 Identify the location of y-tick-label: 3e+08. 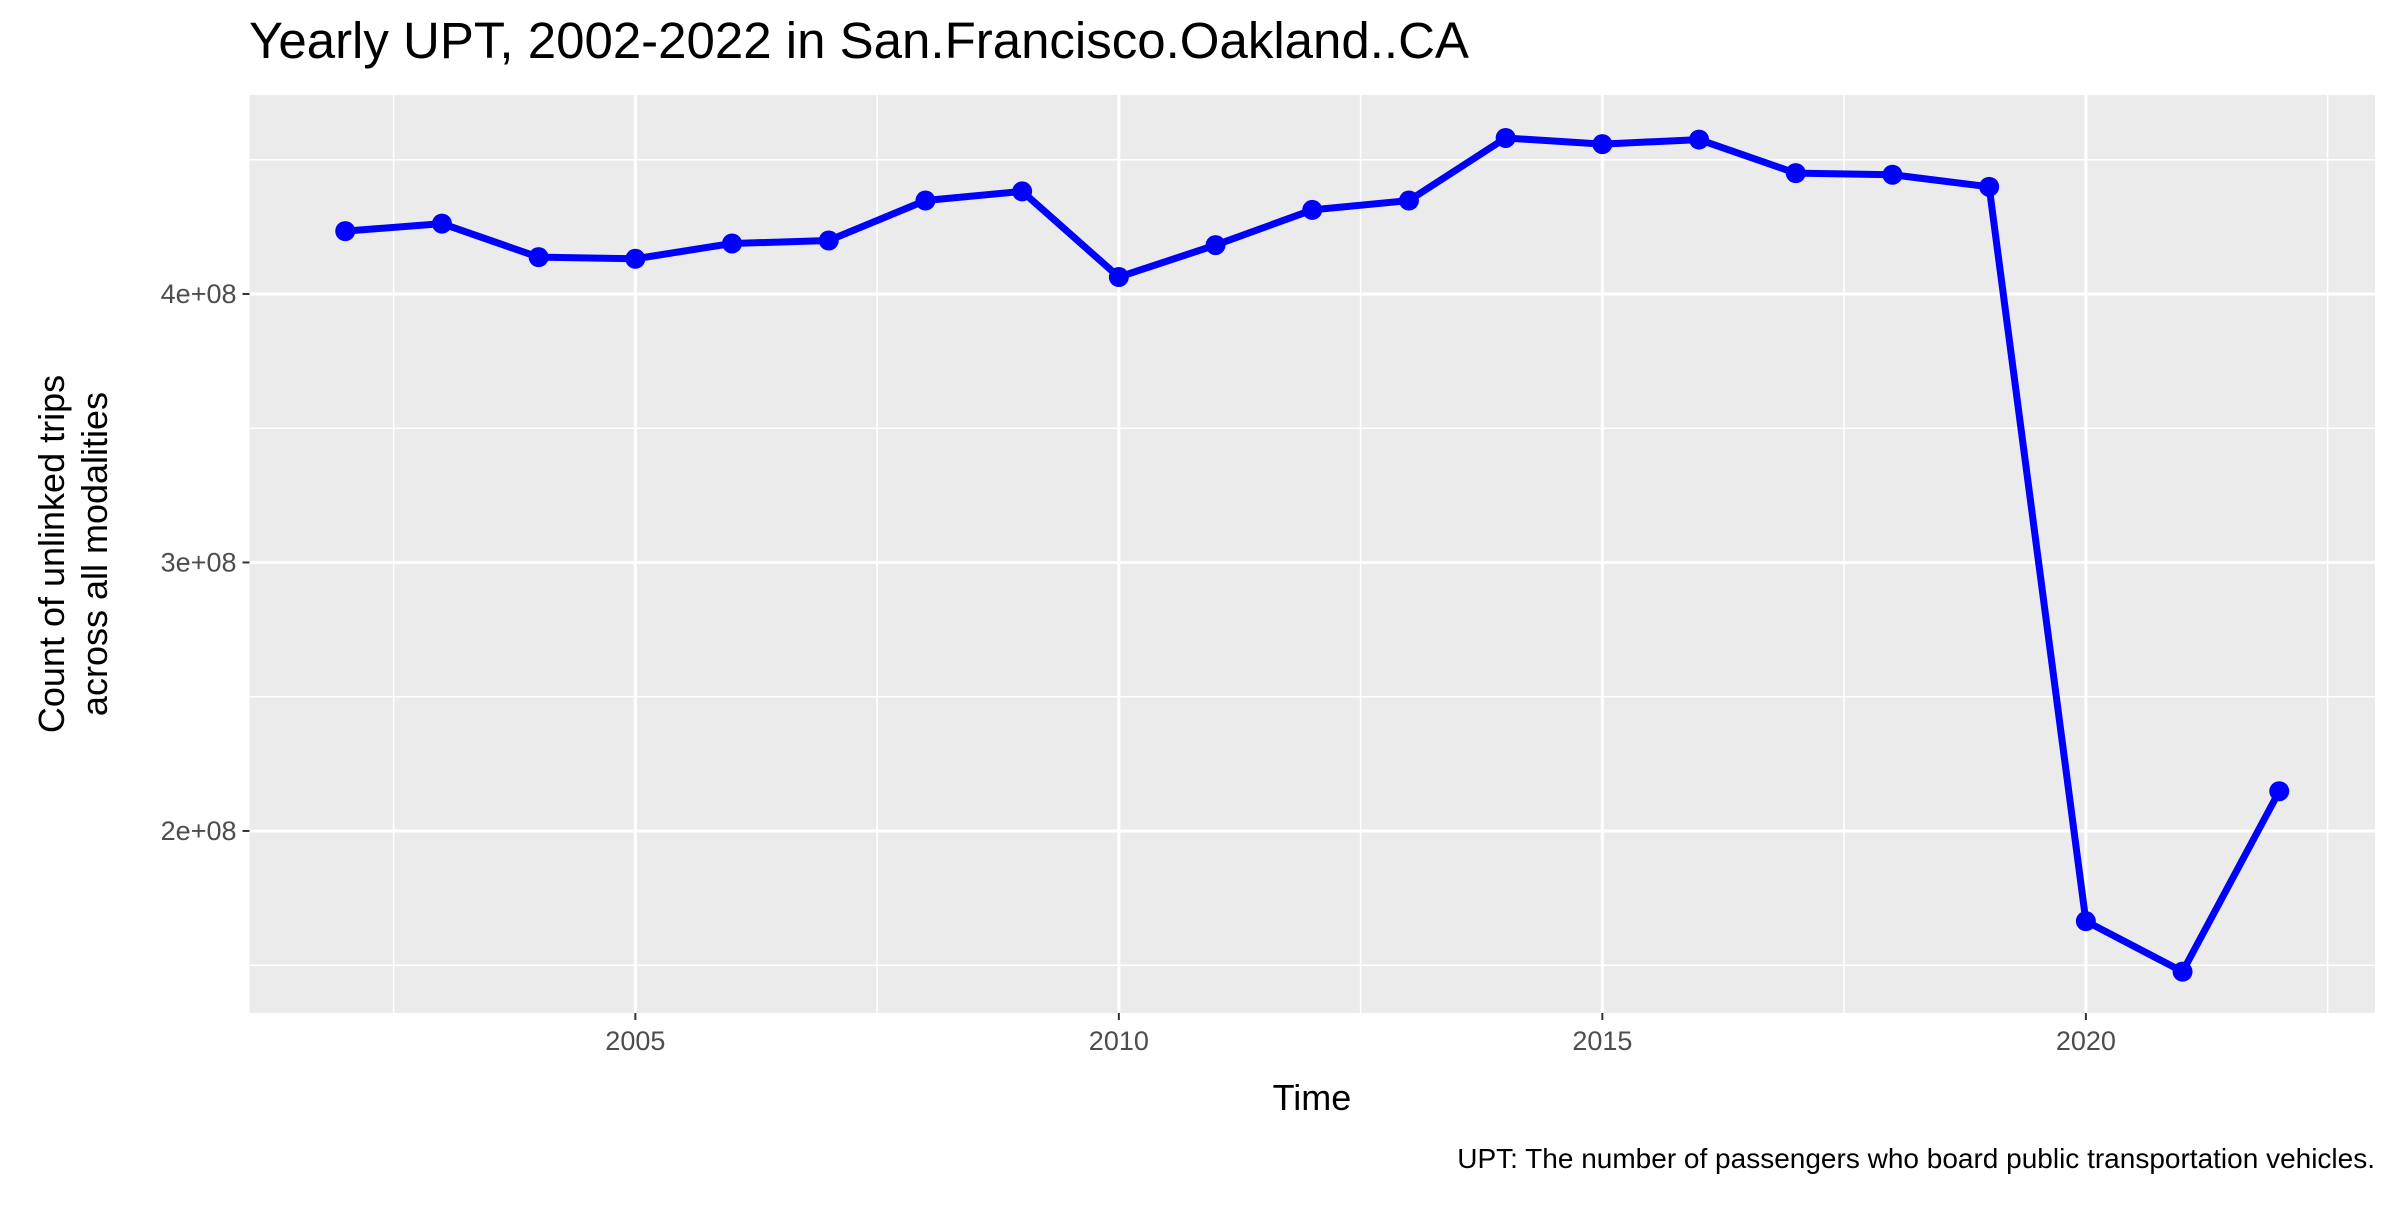
(199, 562).